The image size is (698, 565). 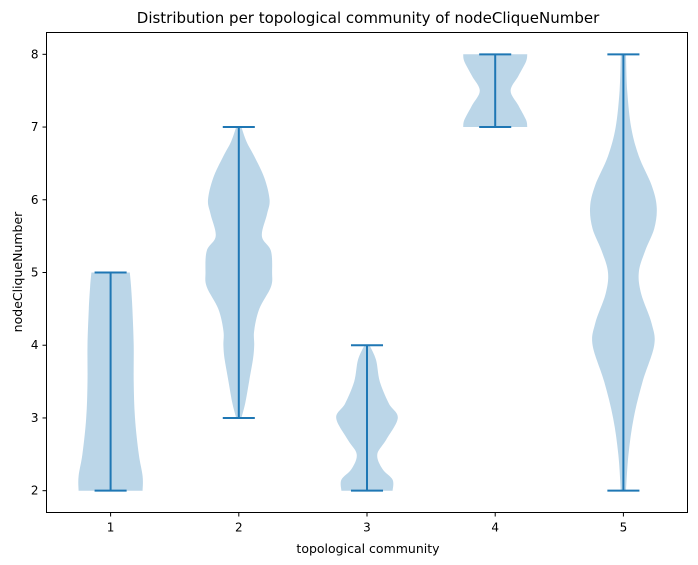 What do you see at coordinates (367, 528) in the screenshot?
I see `x-tick-label-3: 3` at bounding box center [367, 528].